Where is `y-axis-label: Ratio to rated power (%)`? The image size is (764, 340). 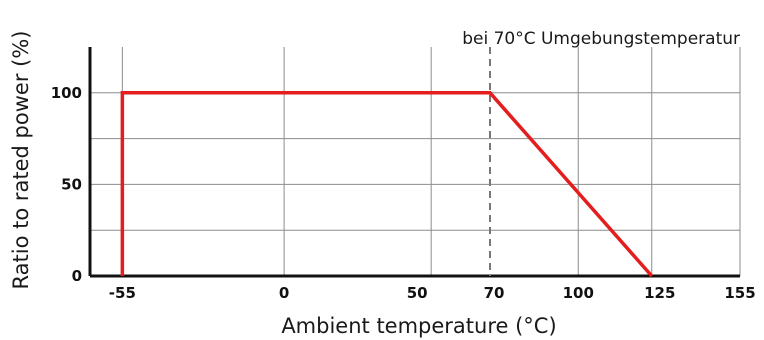
y-axis-label: Ratio to rated power (%) is located at coordinates (21, 160).